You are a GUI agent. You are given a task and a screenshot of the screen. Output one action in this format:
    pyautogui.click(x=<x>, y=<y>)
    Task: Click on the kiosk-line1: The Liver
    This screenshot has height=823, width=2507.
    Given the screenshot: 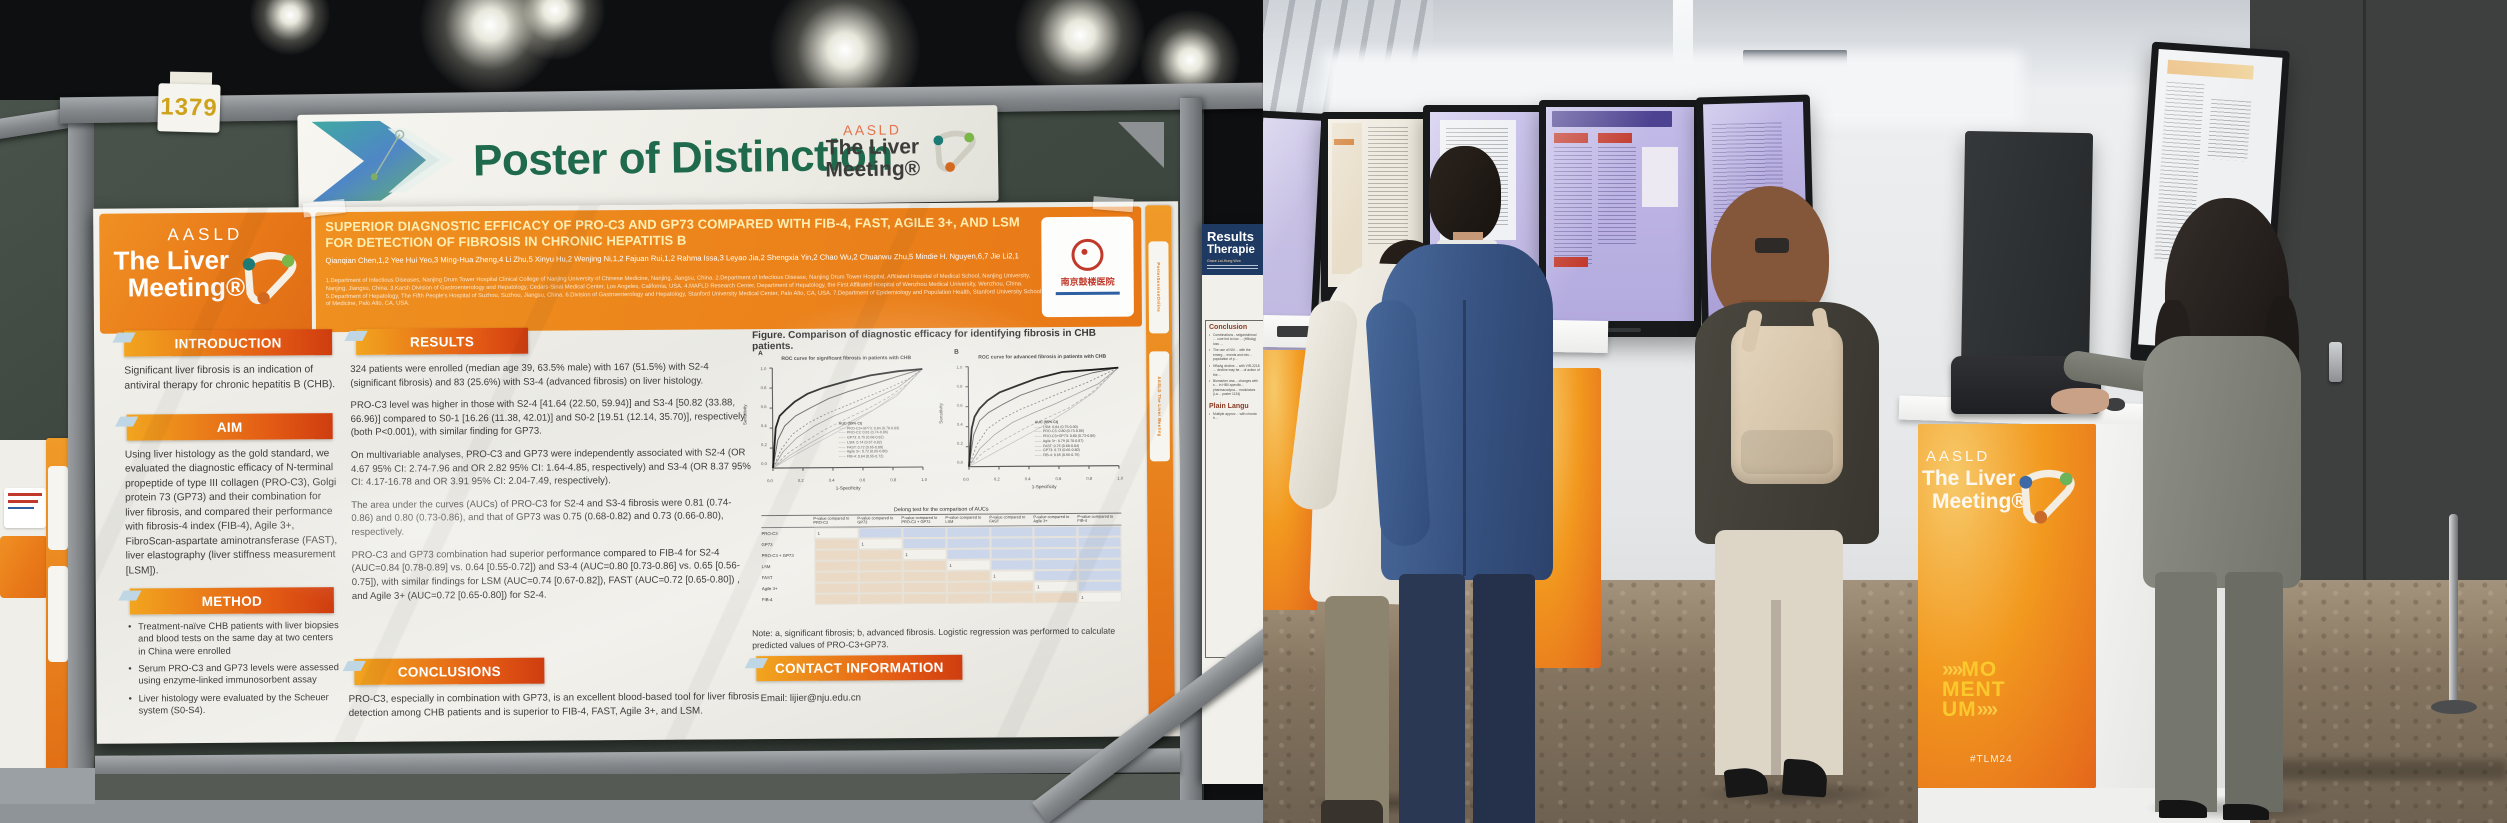 What is the action you would take?
    pyautogui.click(x=1969, y=478)
    